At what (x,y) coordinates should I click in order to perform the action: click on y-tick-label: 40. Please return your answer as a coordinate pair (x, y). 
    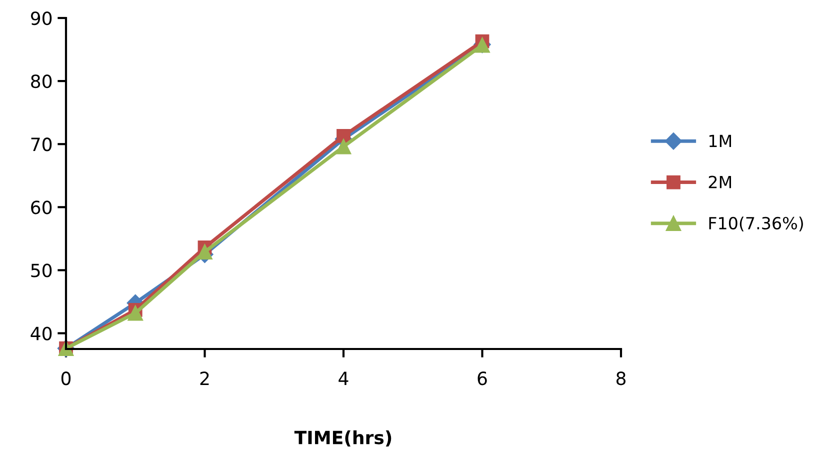
    Looking at the image, I should click on (41, 333).